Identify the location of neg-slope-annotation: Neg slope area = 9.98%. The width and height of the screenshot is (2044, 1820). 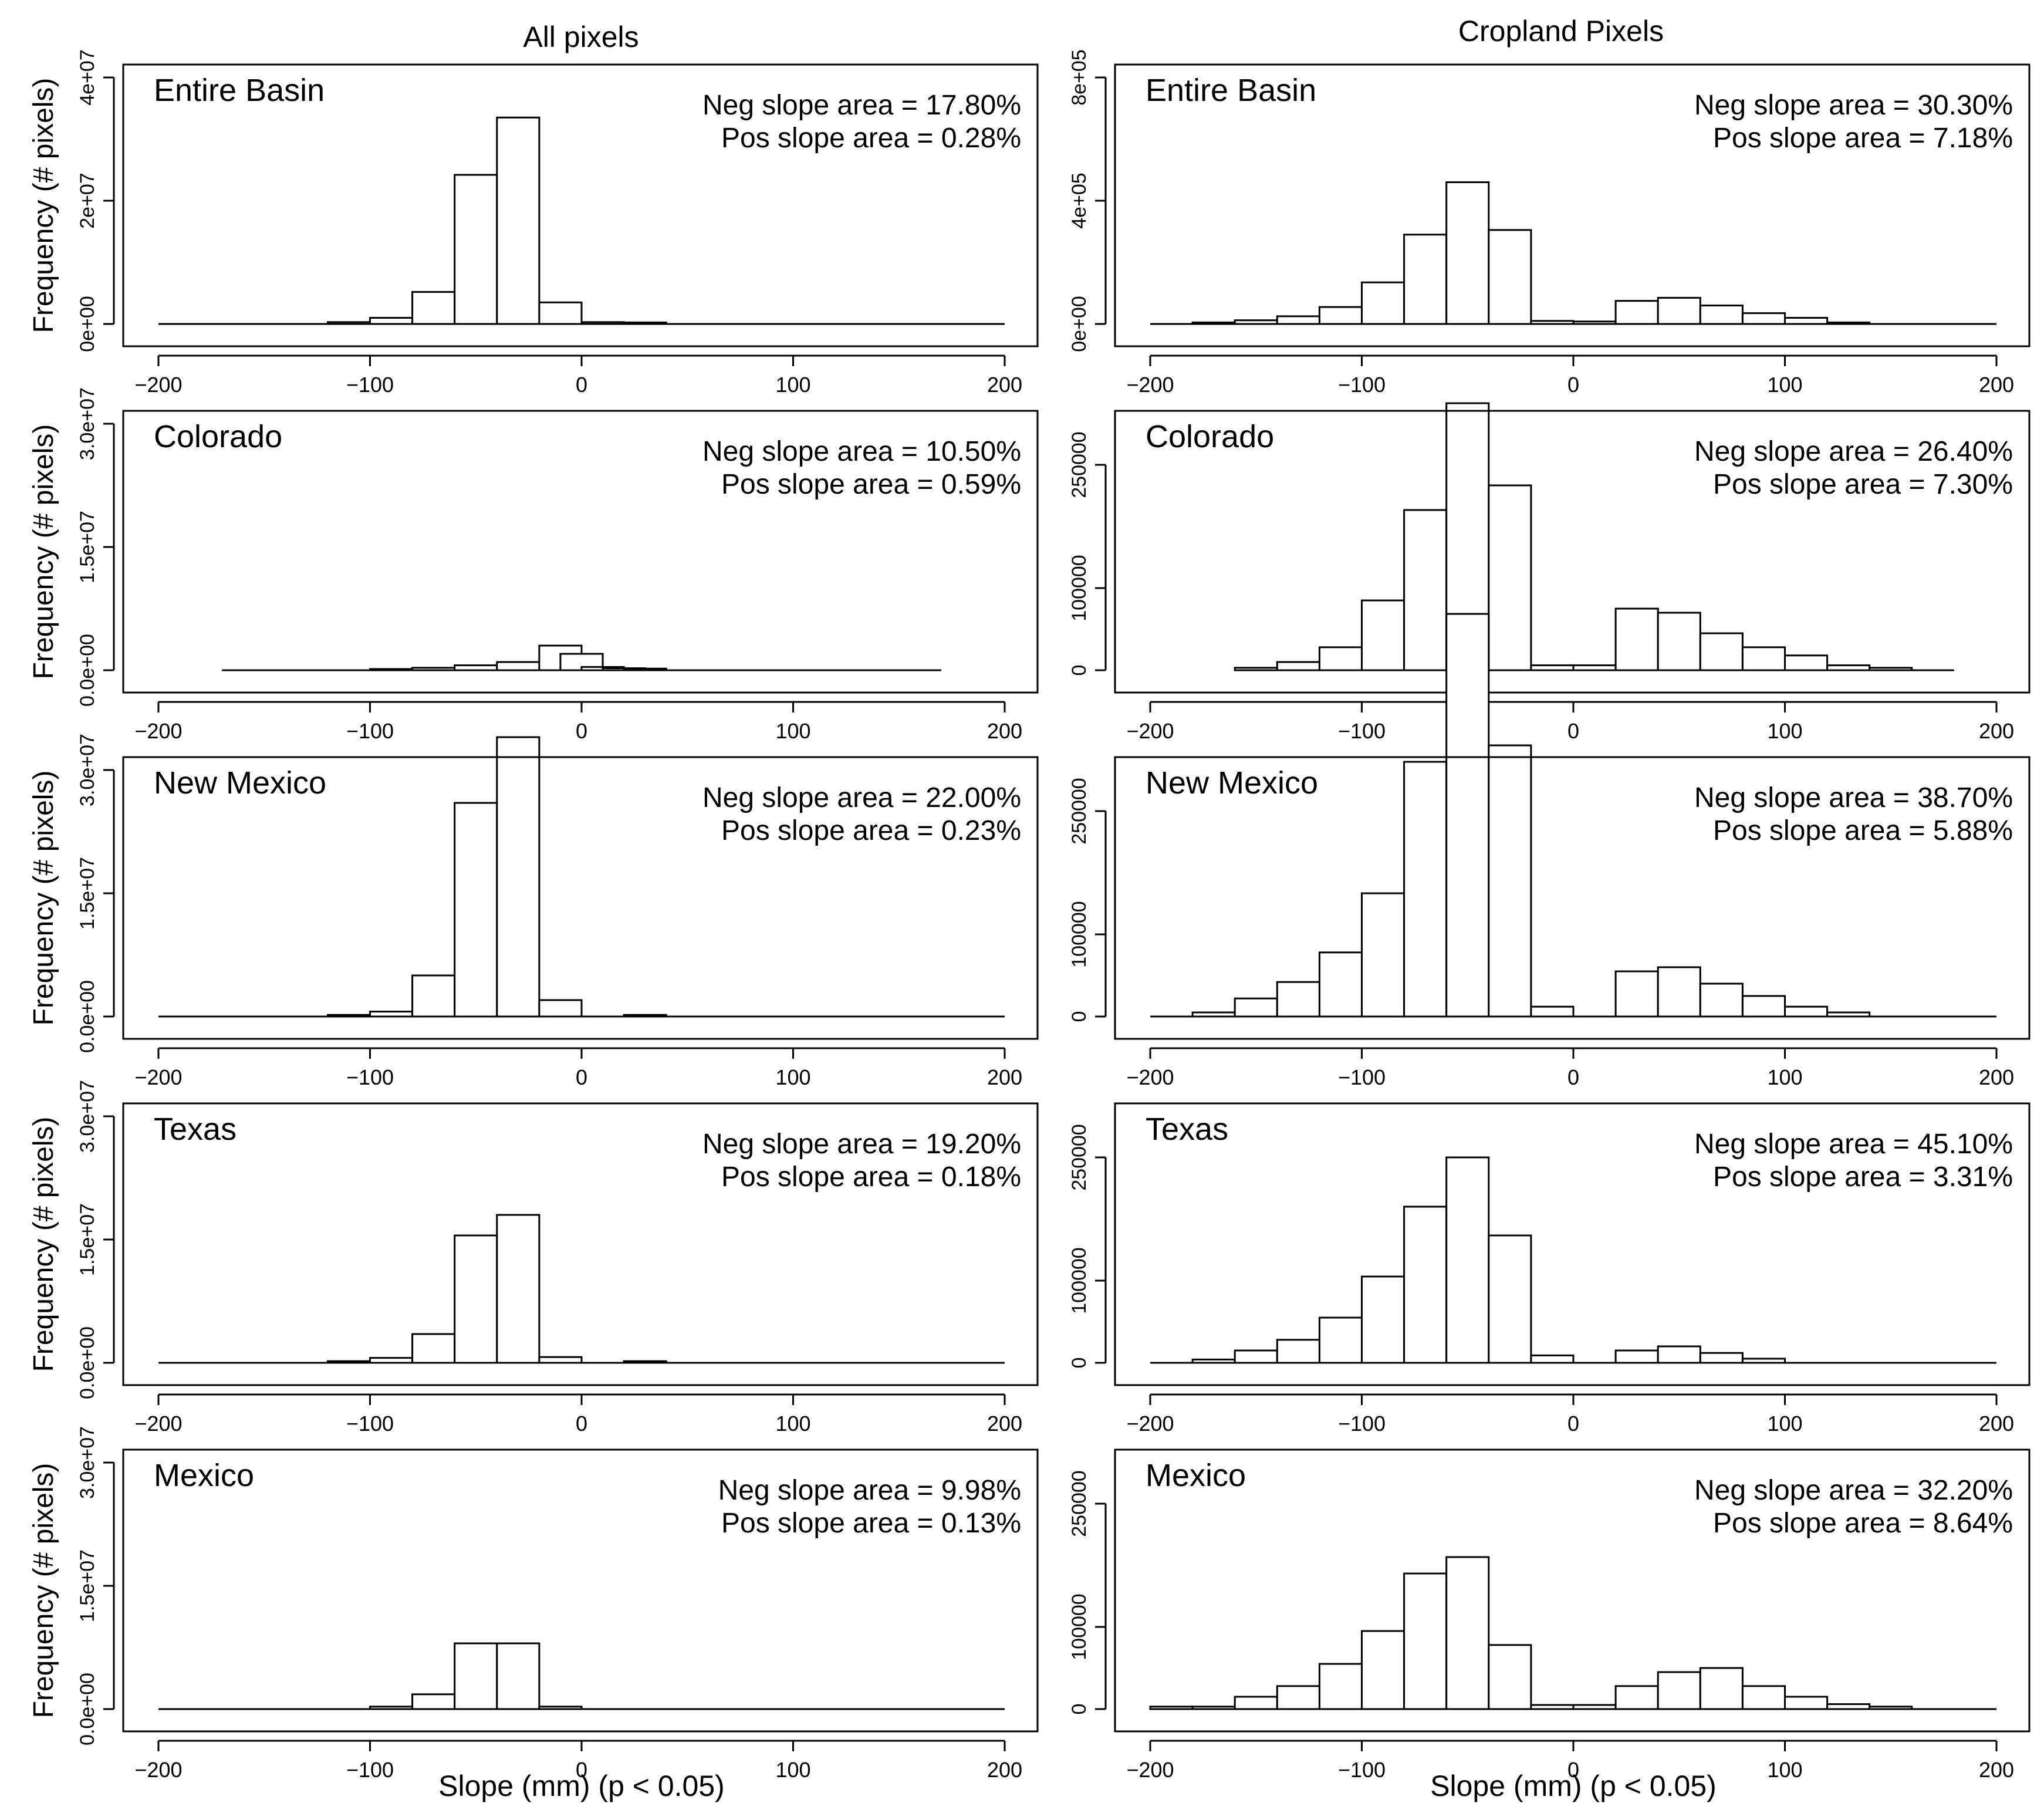
(870, 1490).